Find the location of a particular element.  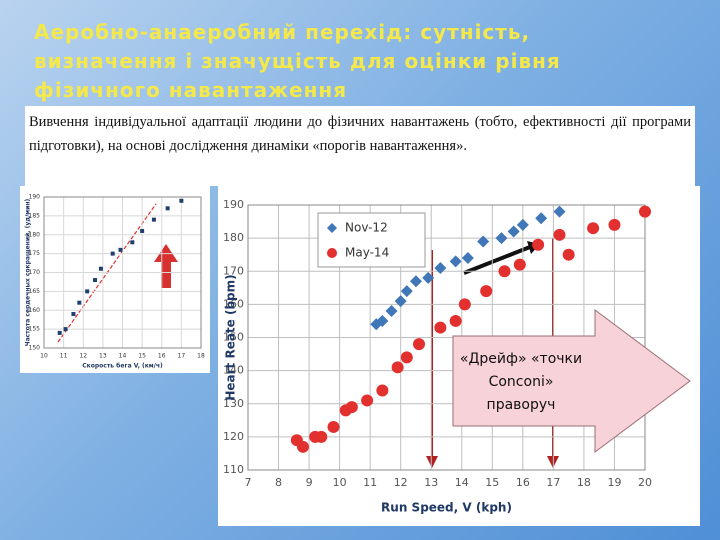

title-line: фізичного навантаження is located at coordinates (191, 90).